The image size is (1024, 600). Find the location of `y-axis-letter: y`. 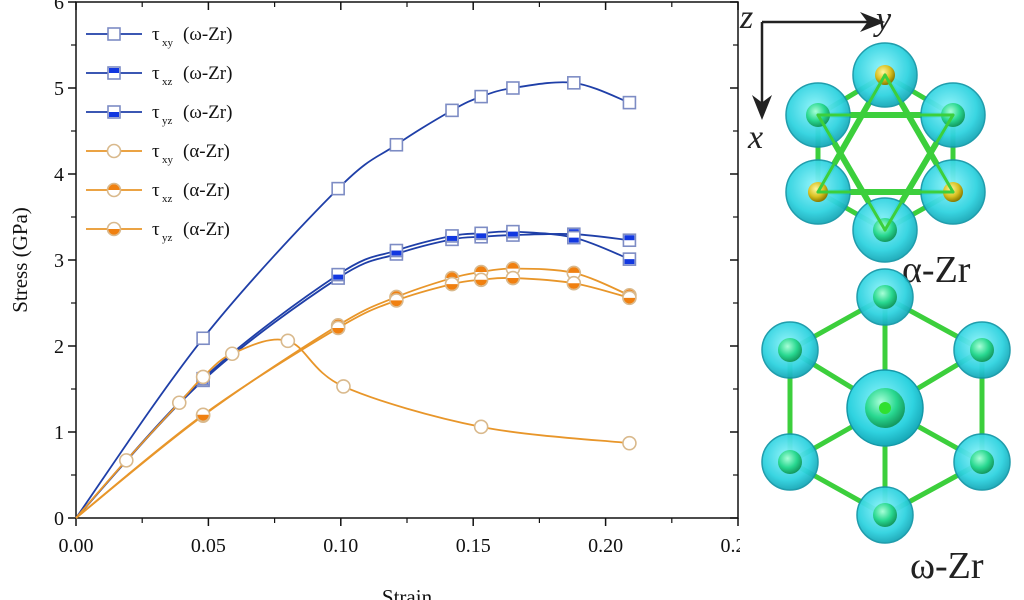

y-axis-letter: y is located at coordinates (882, 19).